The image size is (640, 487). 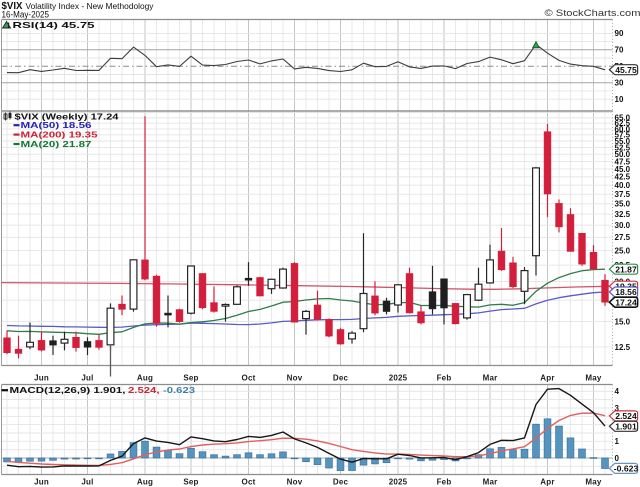 I want to click on svg-text: 30, so click(x=619, y=83).